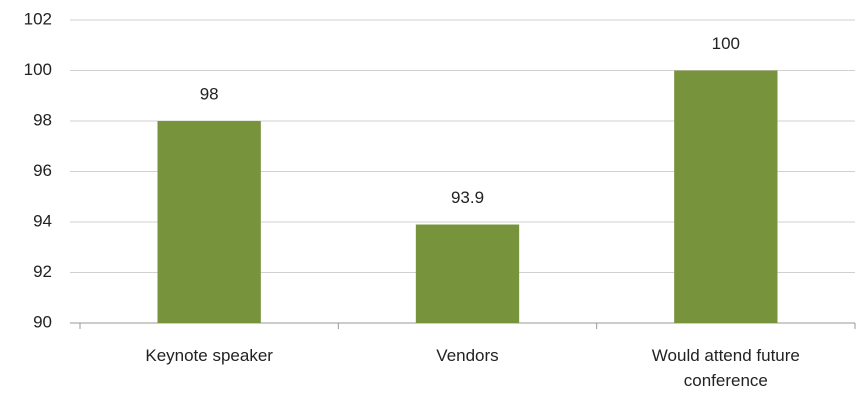 The width and height of the screenshot is (856, 400). What do you see at coordinates (42, 119) in the screenshot?
I see `y-tick-label: 98` at bounding box center [42, 119].